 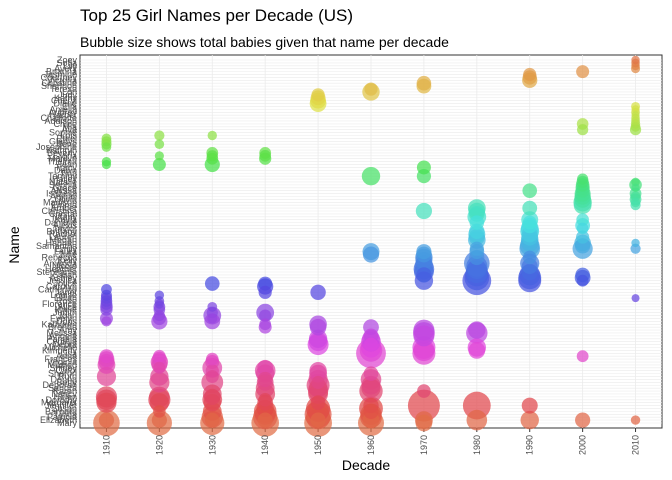 I want to click on y-tick-label: Danielle, so click(x=60, y=223).